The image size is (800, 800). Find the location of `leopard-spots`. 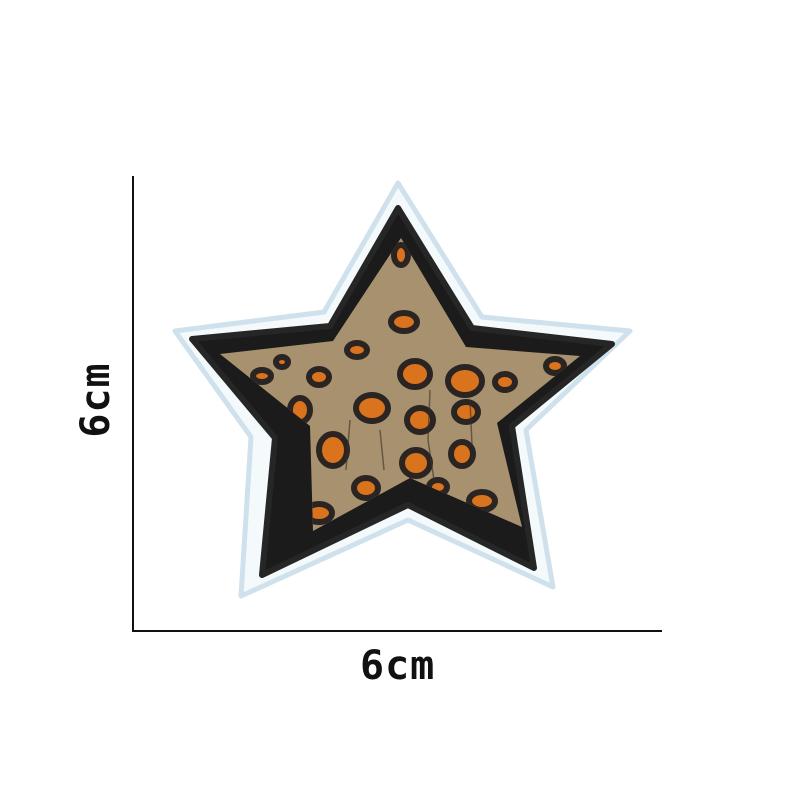

leopard-spots is located at coordinates (408, 383).